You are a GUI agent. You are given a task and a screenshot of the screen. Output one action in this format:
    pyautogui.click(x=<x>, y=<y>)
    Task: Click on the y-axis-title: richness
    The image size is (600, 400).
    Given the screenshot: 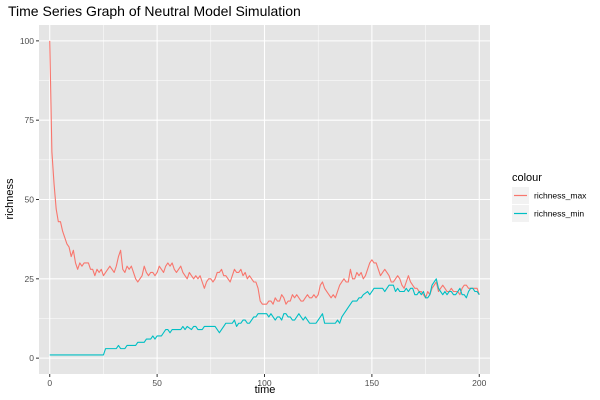 What is the action you would take?
    pyautogui.click(x=10, y=198)
    